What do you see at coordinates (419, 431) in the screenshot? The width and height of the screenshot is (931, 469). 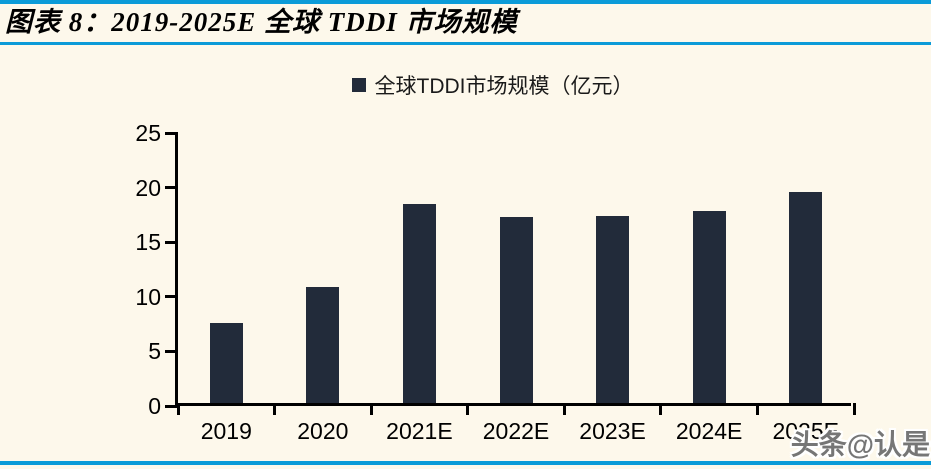 I see `x-axis-label: 2021E` at bounding box center [419, 431].